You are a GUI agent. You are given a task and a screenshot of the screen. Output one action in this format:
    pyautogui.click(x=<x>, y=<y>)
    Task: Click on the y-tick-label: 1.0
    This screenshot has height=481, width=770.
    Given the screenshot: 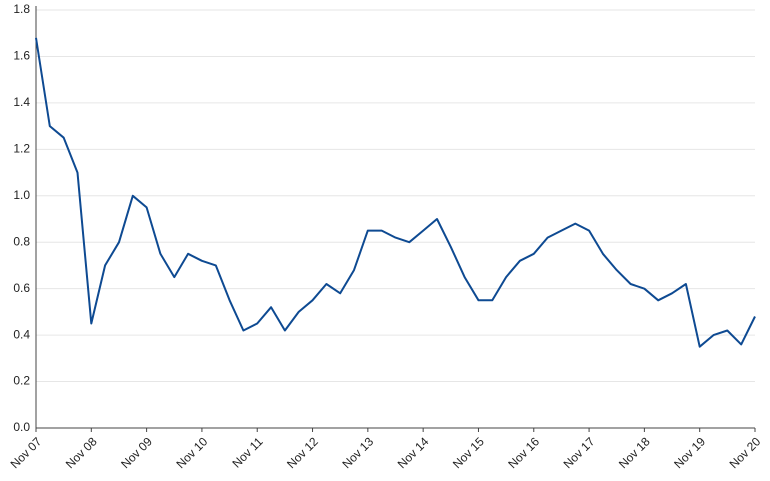 What is the action you would take?
    pyautogui.click(x=21, y=195)
    